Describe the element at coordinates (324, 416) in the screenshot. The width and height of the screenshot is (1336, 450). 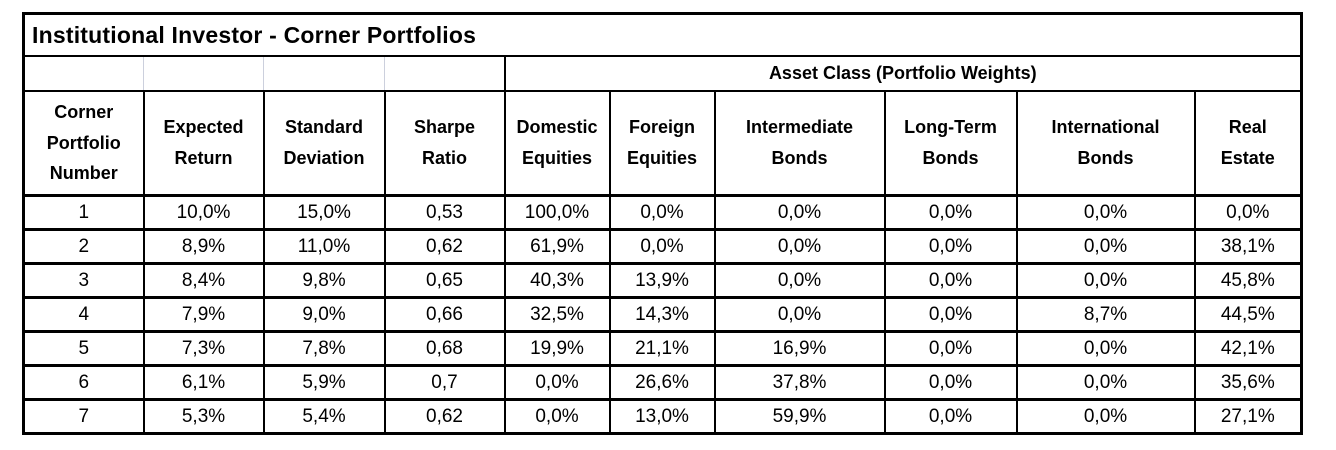
I see `cell-standard-deviation: 5,4%` at that location.